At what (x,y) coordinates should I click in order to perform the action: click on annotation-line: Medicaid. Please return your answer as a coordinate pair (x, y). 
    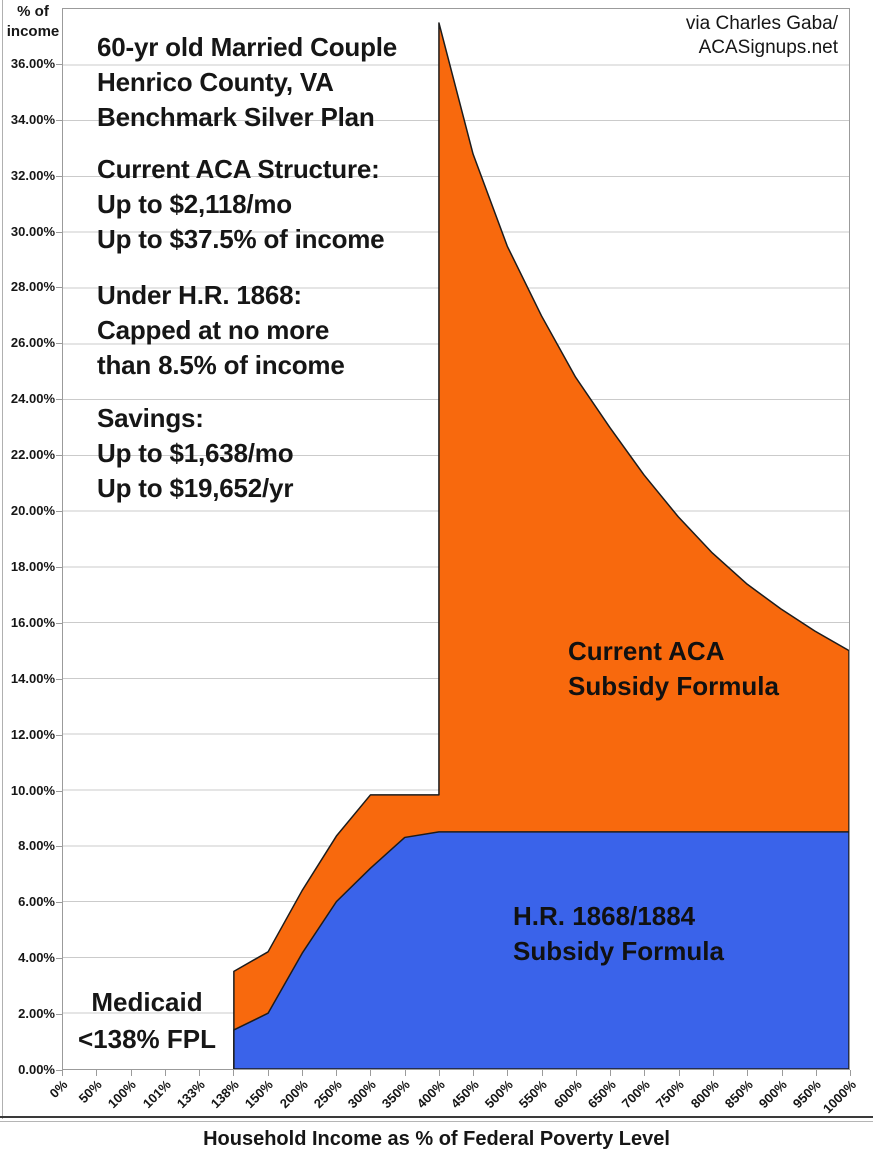
    Looking at the image, I should click on (147, 1002).